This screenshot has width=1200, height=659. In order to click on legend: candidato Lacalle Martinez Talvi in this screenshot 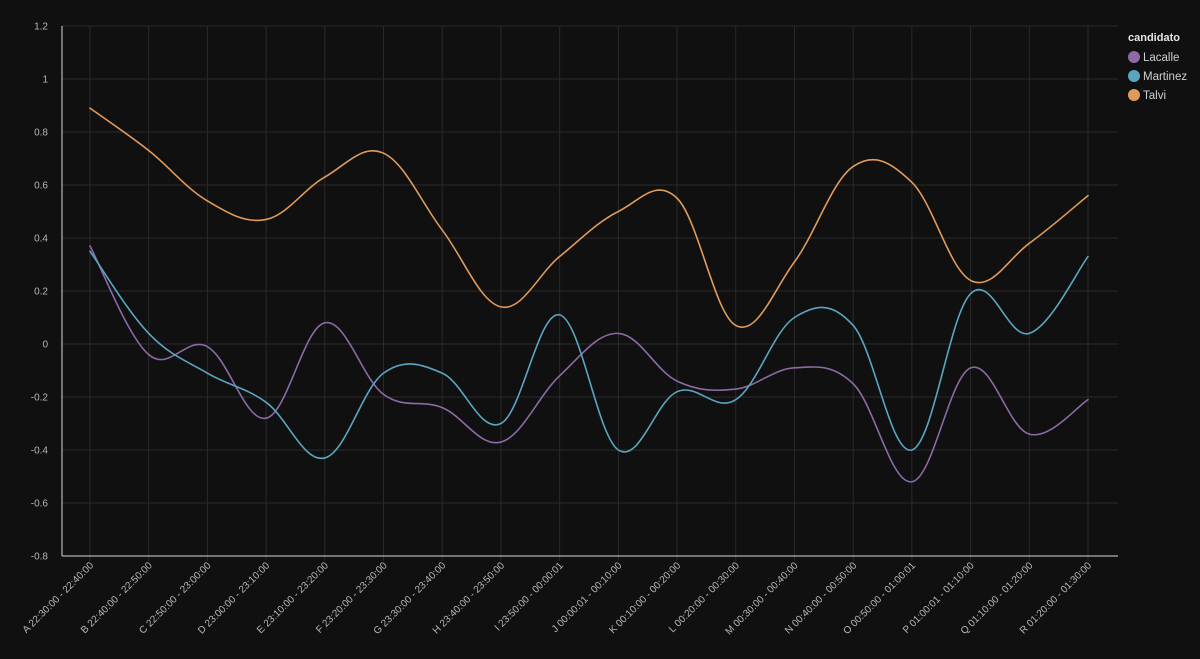, I will do `click(1157, 67)`.